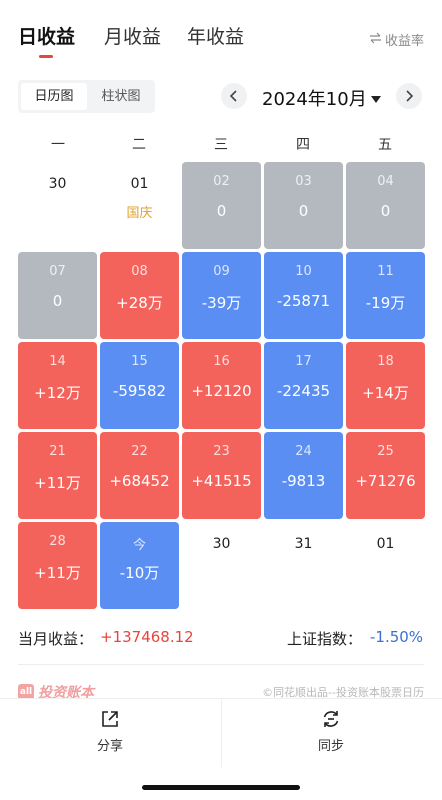 Image resolution: width=442 pixels, height=800 pixels. Describe the element at coordinates (147, 637) in the screenshot. I see `month-profit-value: +137468.12` at that location.